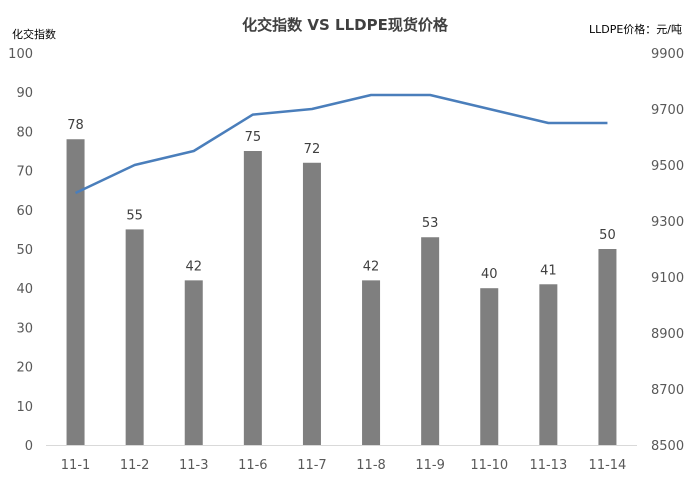 This screenshot has width=690, height=482. Describe the element at coordinates (24, 211) in the screenshot. I see `left-tick-label: 60` at that location.